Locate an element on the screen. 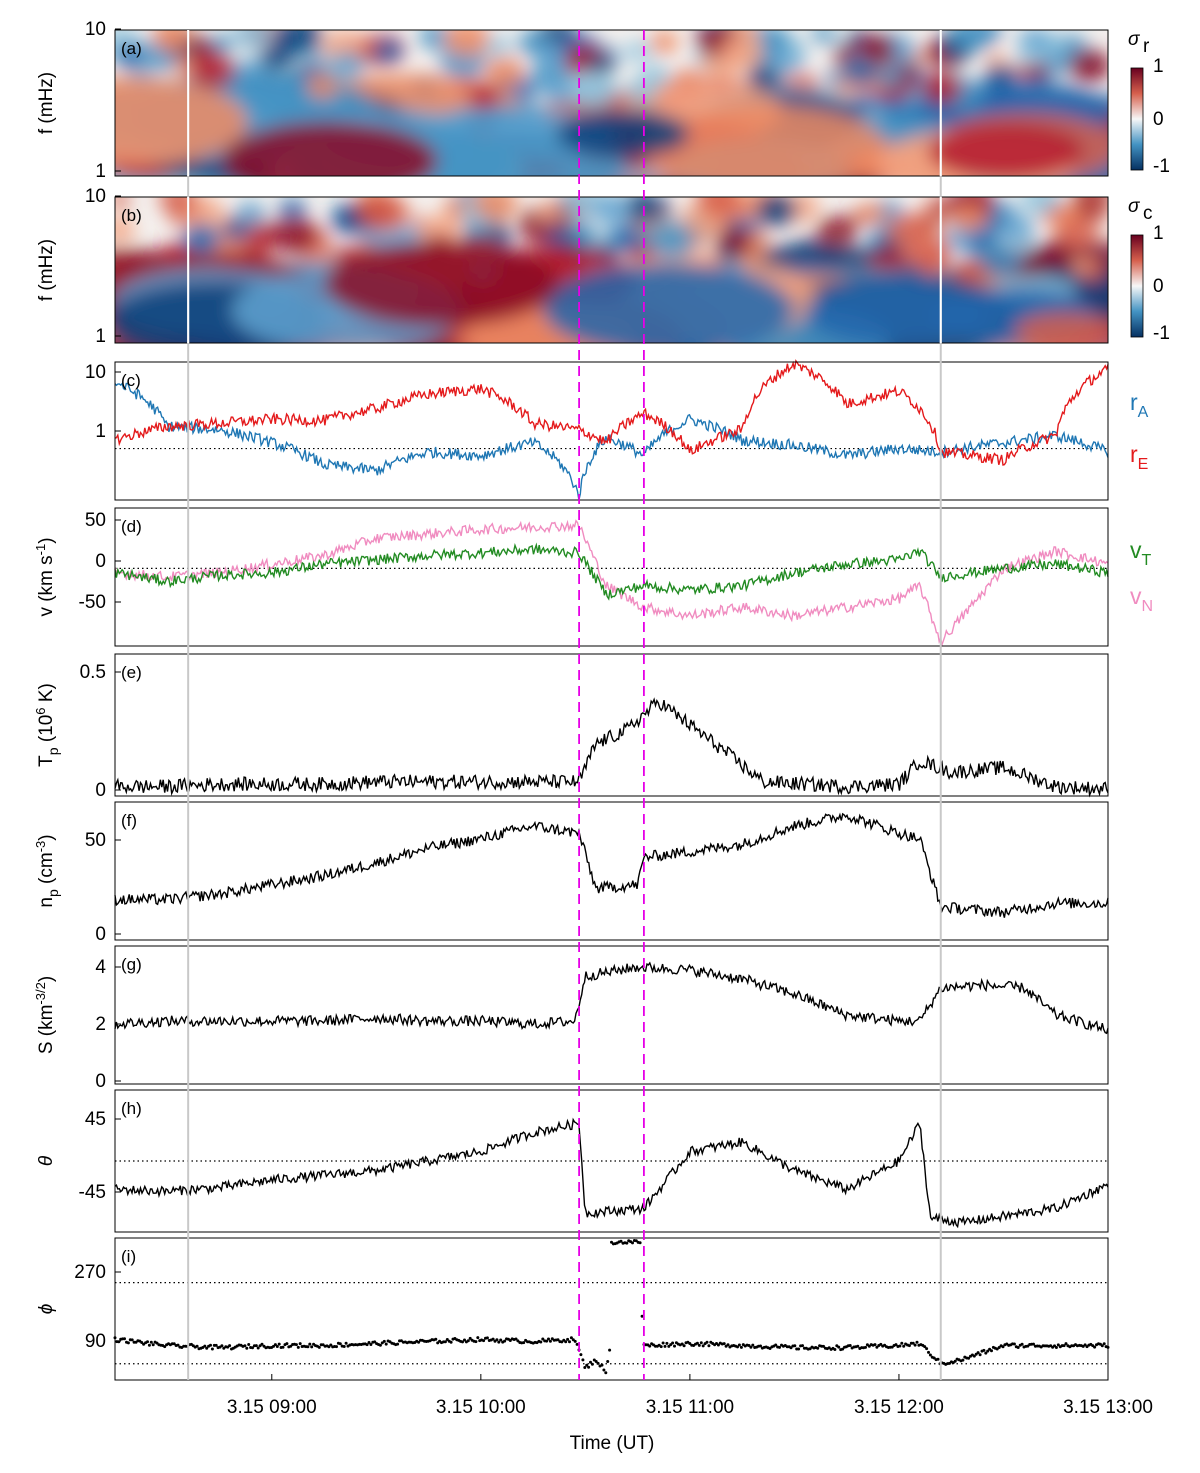 This screenshot has width=1200, height=1473. panel-label-g: (g) is located at coordinates (131, 964).